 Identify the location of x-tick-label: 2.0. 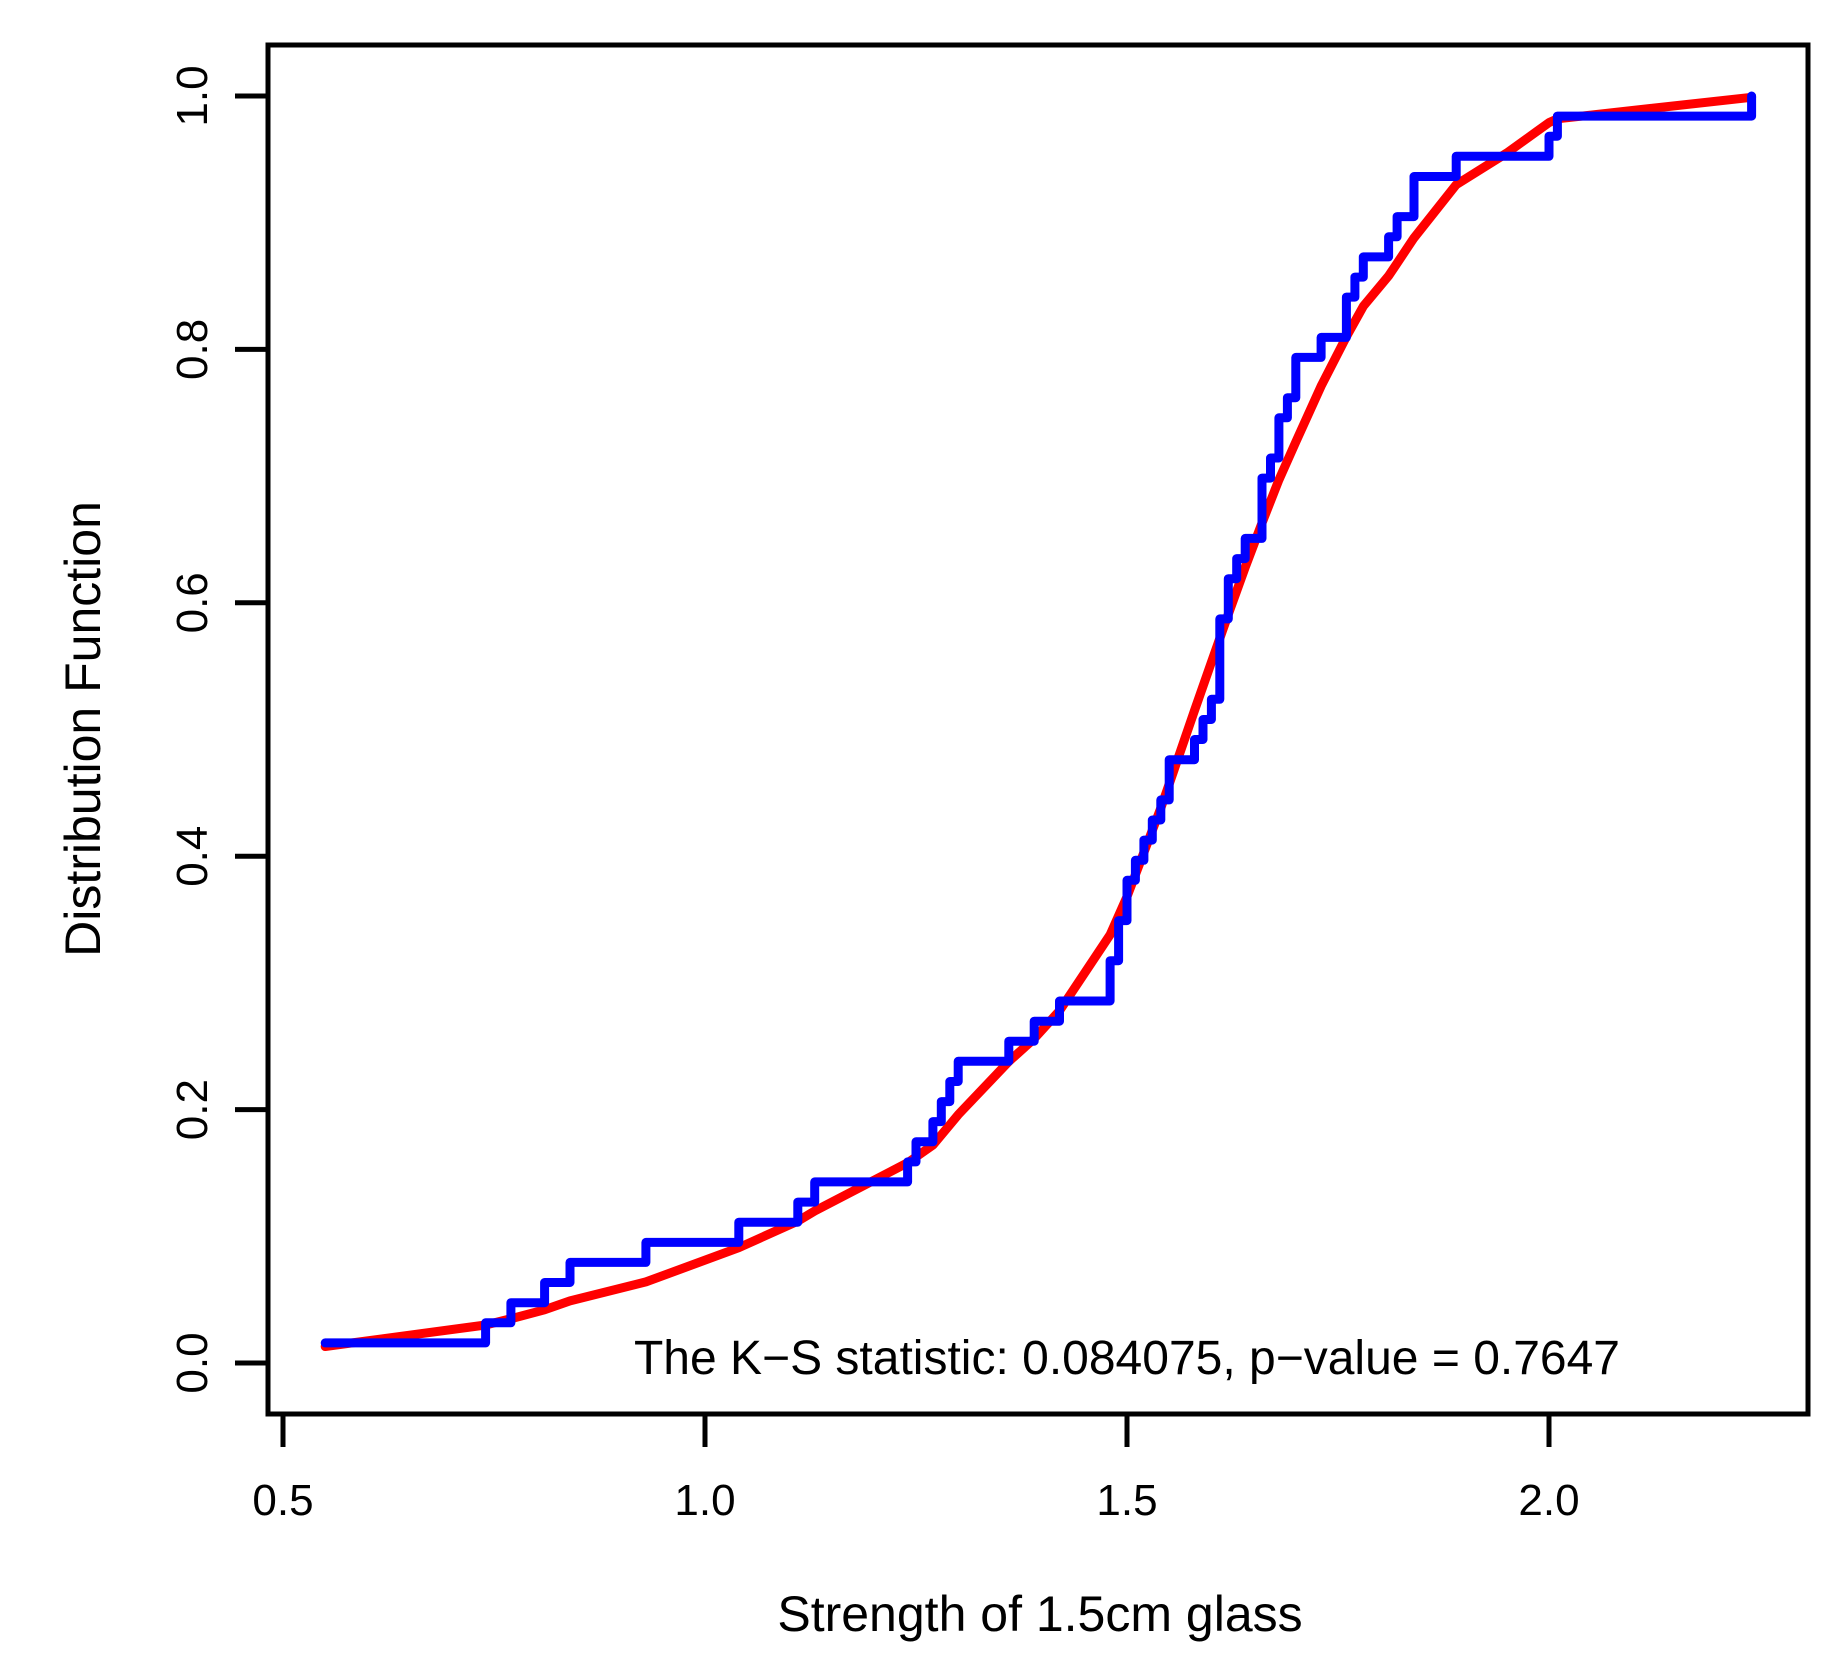
(1548, 1500).